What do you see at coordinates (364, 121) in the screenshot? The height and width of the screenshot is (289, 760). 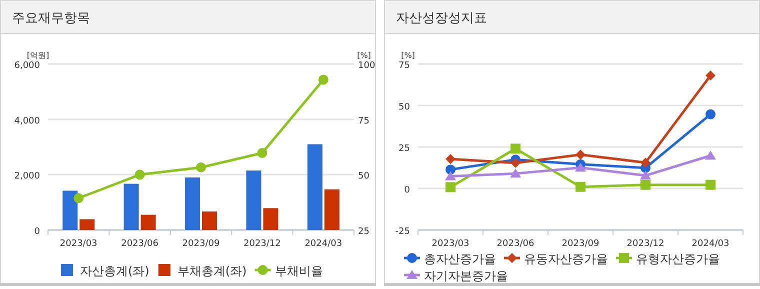 I see `y2-tick-label: 75` at bounding box center [364, 121].